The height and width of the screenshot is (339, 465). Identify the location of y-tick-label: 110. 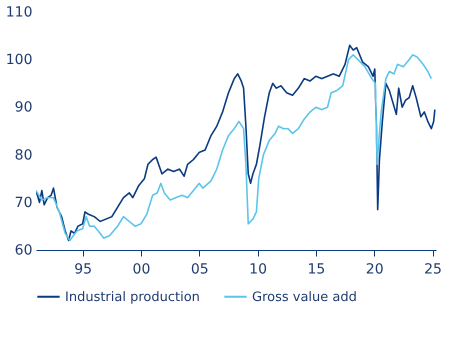
(19, 12).